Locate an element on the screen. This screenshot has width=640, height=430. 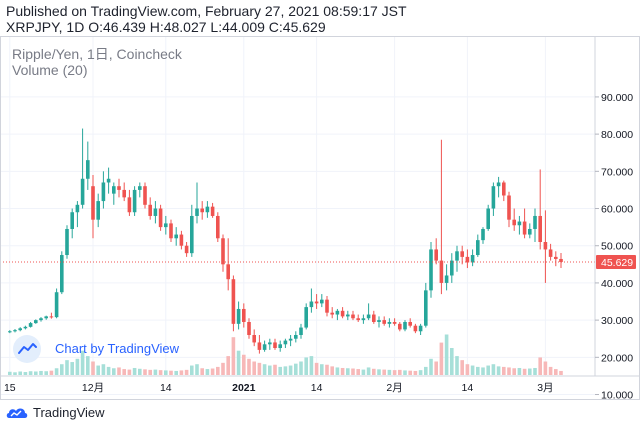
y-tick-label: 30.000 is located at coordinates (617, 321).